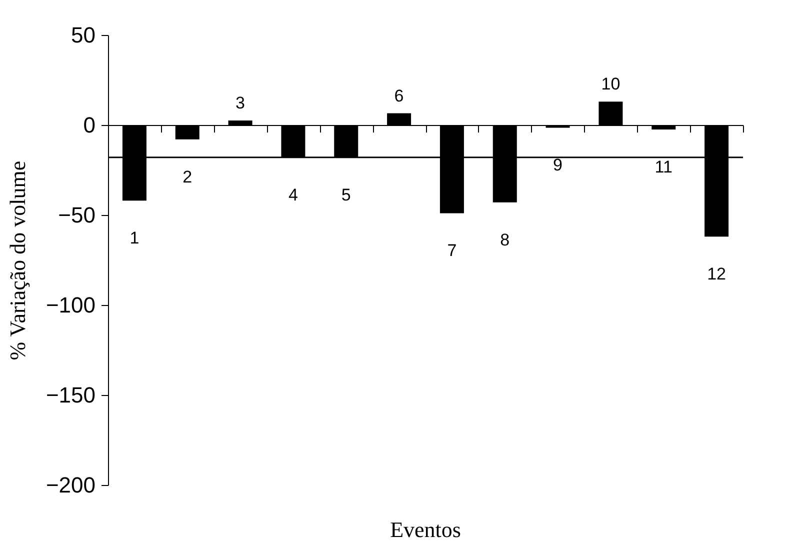  I want to click on x-tick-label: 12, so click(716, 274).